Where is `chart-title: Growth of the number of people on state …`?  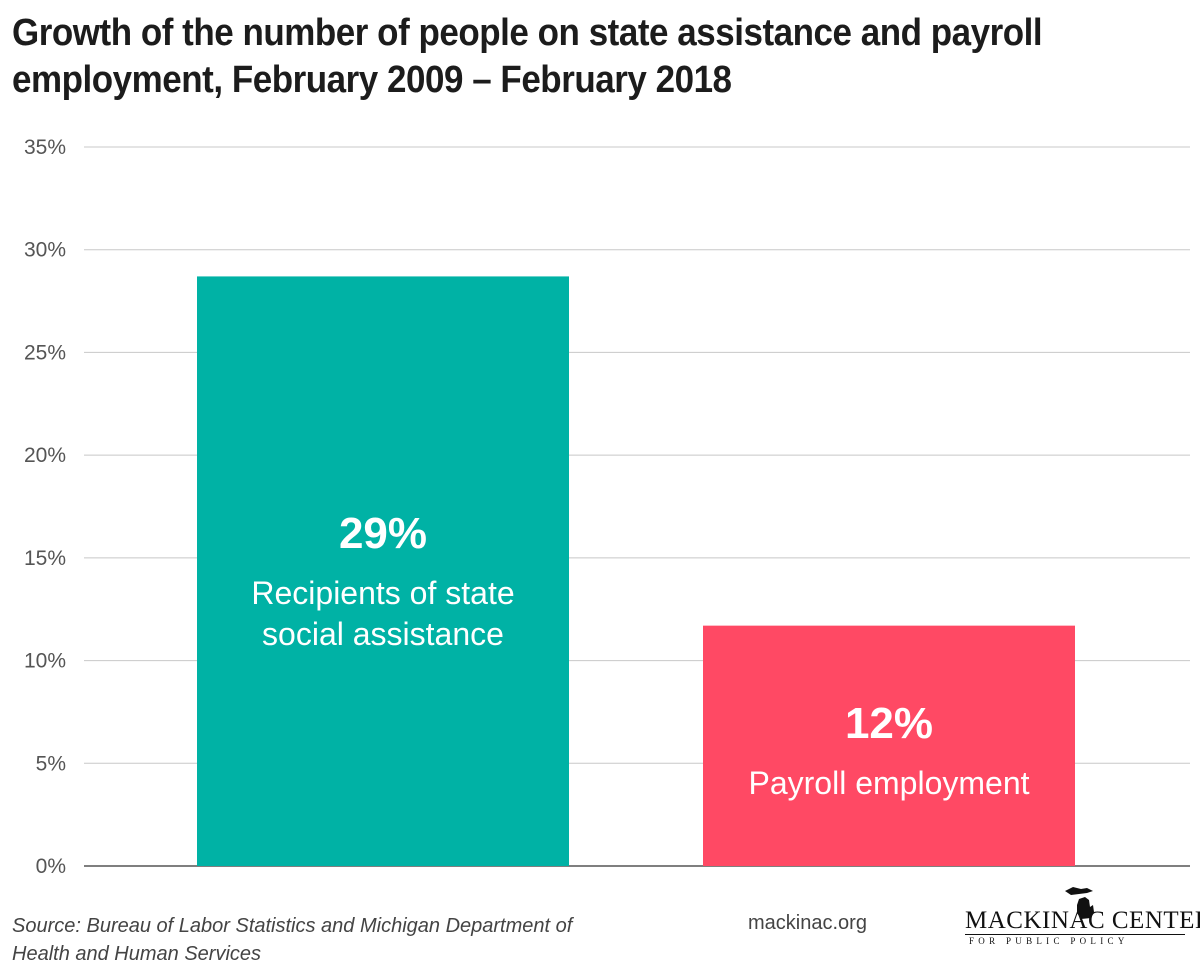 chart-title: Growth of the number of people on state … is located at coordinates (527, 56).